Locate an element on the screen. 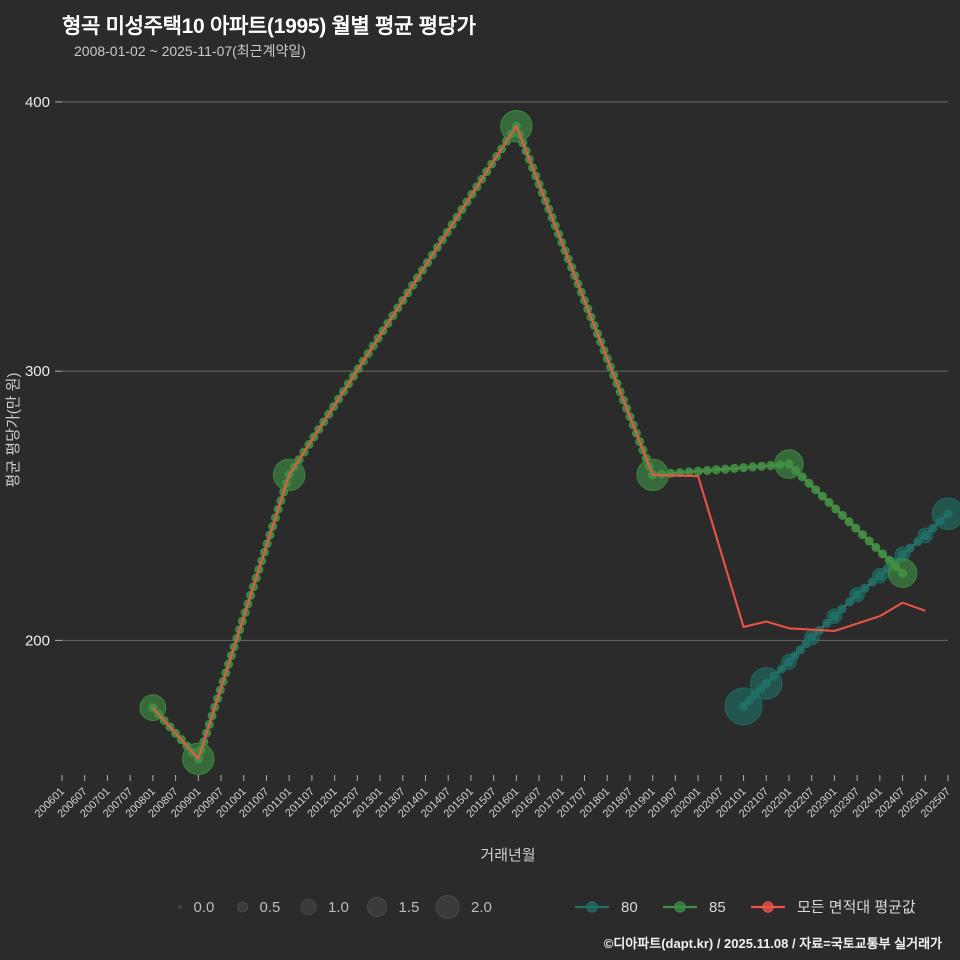  size-legend: 0.0 0.5 1.0 1.5 2.0 is located at coordinates (335, 907).